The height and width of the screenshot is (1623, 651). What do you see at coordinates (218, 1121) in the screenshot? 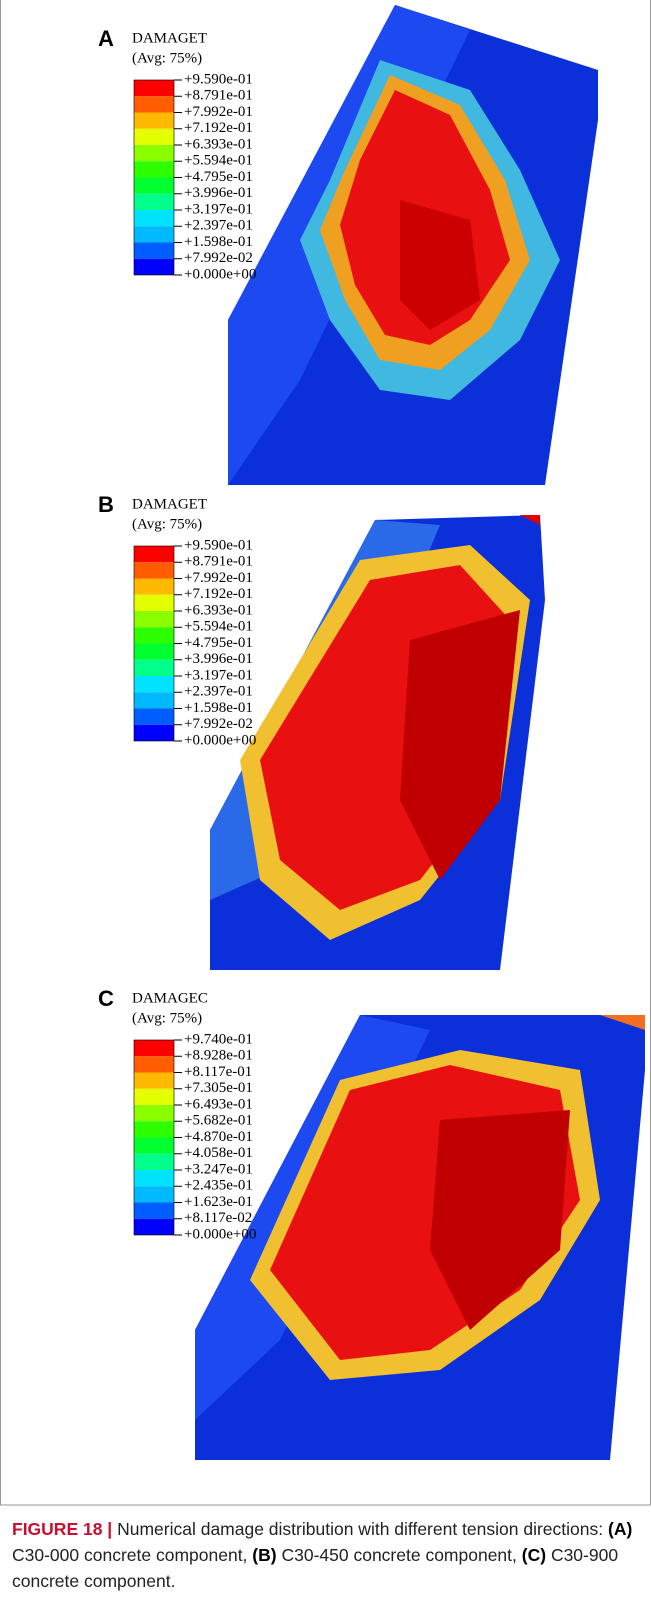
I see `legend-label: +5.682e-01` at bounding box center [218, 1121].